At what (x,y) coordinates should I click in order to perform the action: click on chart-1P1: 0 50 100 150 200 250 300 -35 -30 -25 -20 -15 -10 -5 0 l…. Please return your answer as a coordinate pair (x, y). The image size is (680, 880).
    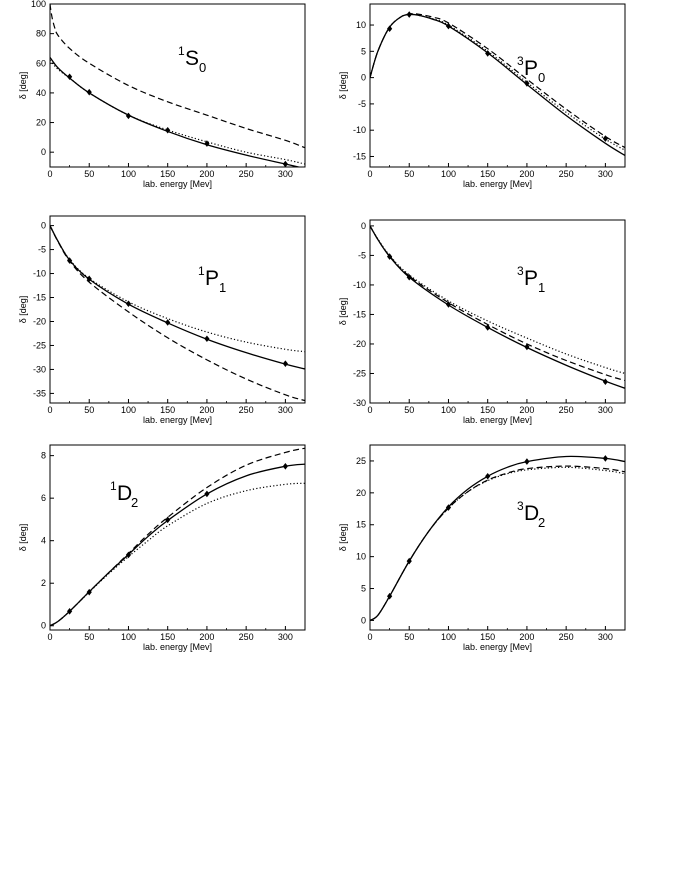
    Looking at the image, I should click on (162, 320).